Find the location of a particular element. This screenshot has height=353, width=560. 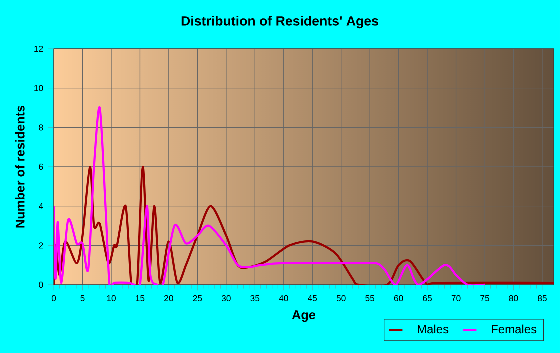

y-axis-title: Number of residents is located at coordinates (20, 167).